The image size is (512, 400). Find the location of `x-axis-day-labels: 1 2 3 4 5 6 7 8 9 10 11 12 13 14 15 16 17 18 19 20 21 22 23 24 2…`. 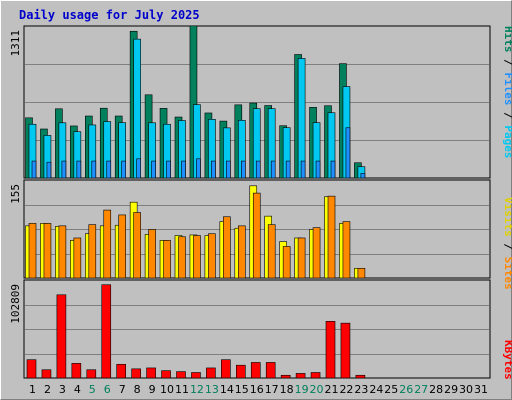

x-axis-day-labels: 1 2 3 4 5 6 7 8 9 10 11 12 13 14 15 16 17 18 19 20 21 22 23 24 2… is located at coordinates (258, 389).